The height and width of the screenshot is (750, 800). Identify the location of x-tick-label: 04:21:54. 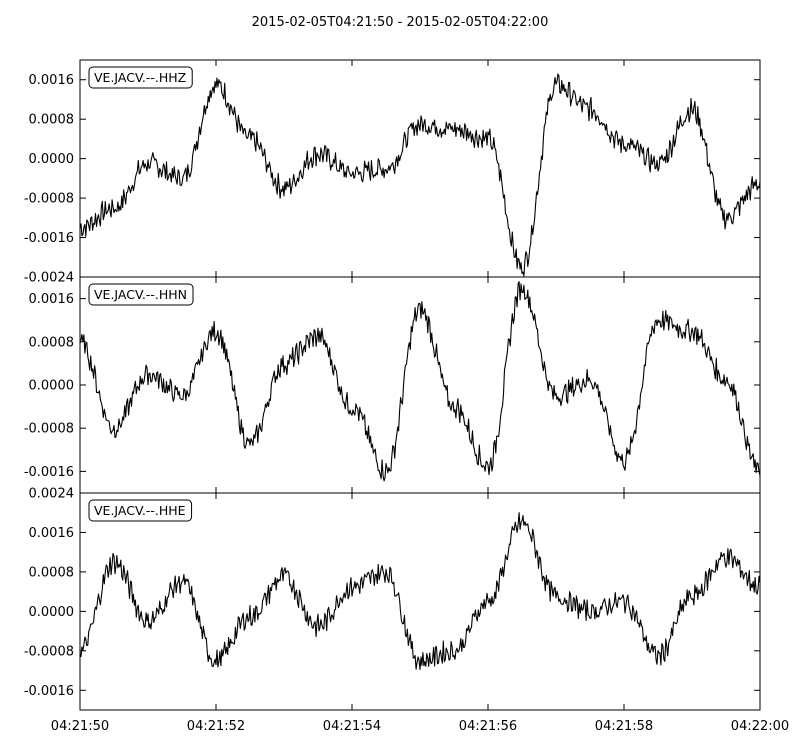
(352, 726).